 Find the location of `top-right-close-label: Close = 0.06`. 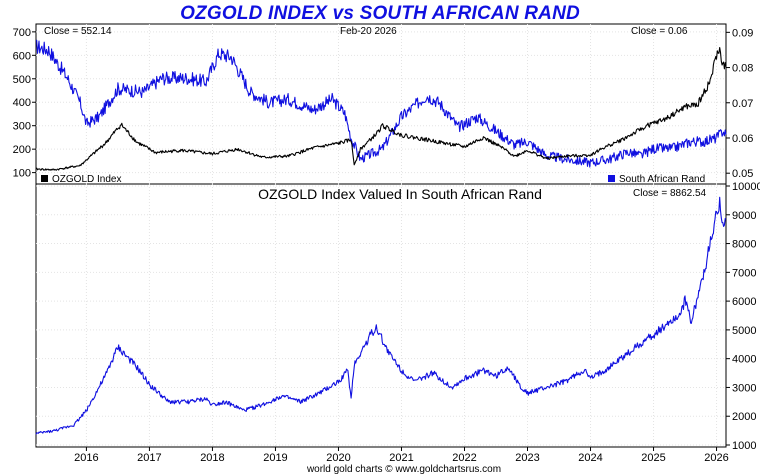

top-right-close-label: Close = 0.06 is located at coordinates (659, 31).